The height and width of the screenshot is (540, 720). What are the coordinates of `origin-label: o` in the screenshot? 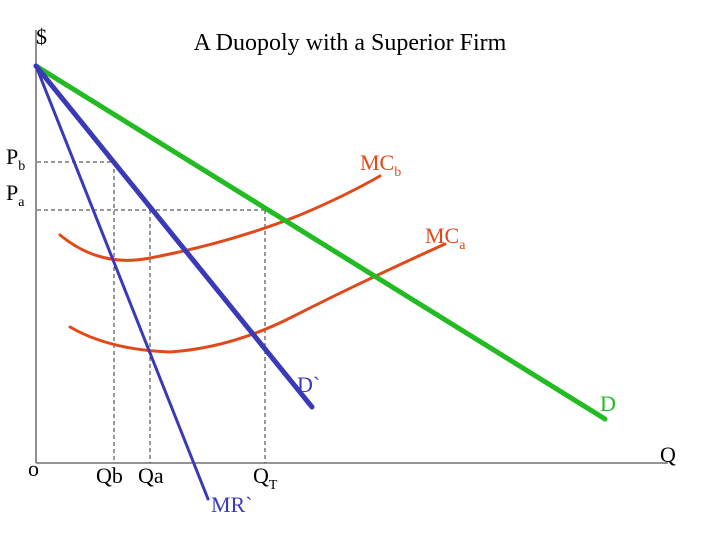 It's located at (33, 468).